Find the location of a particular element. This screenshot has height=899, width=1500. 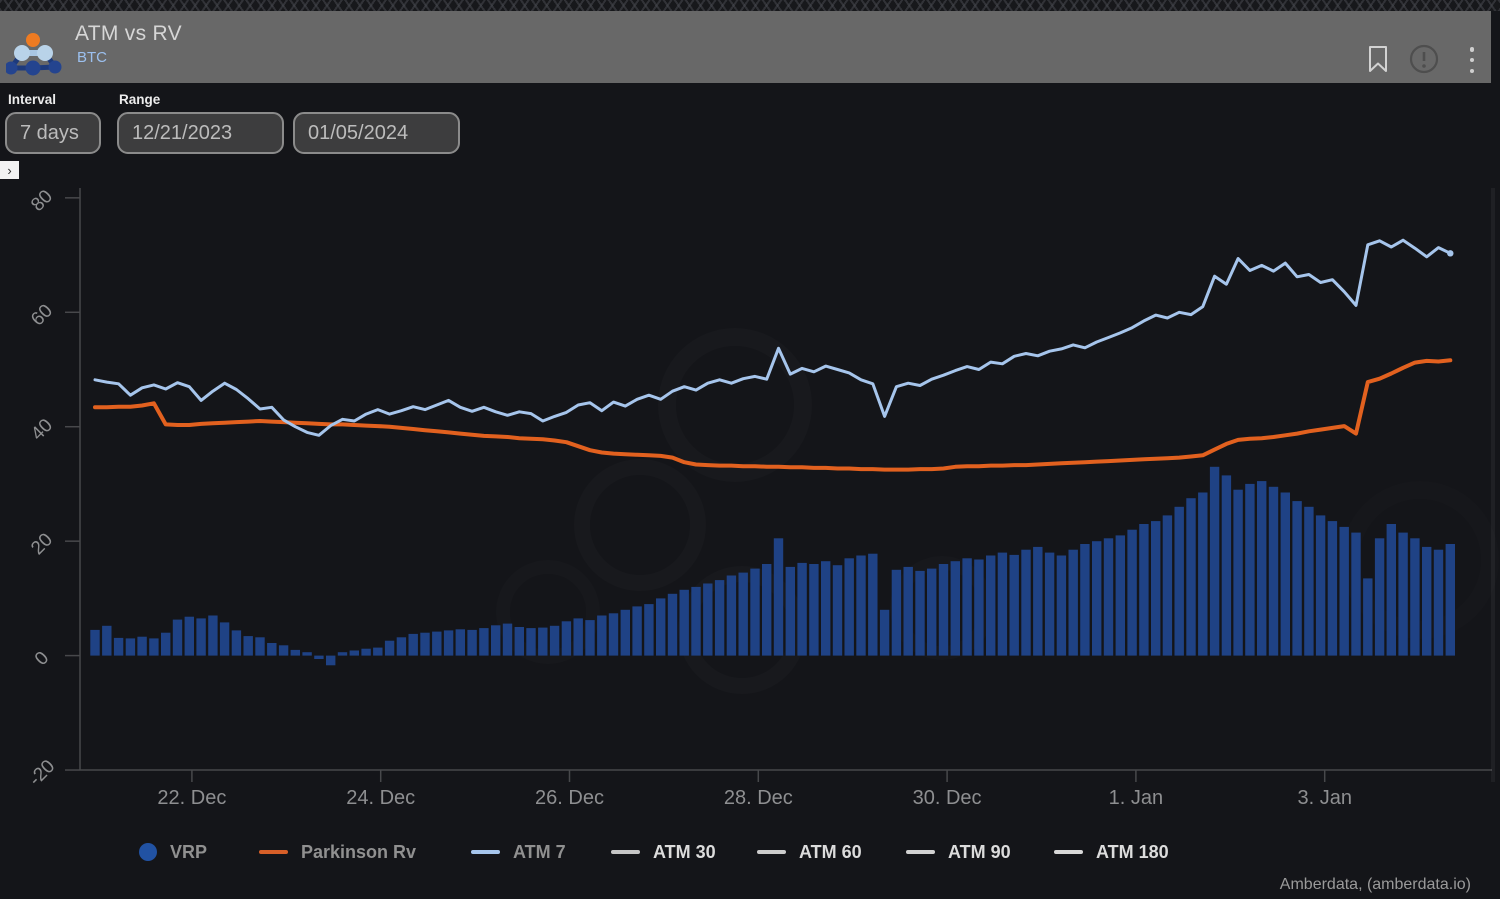

legend-item-parkinson-rv: Parkinson Rv is located at coordinates (337, 852).